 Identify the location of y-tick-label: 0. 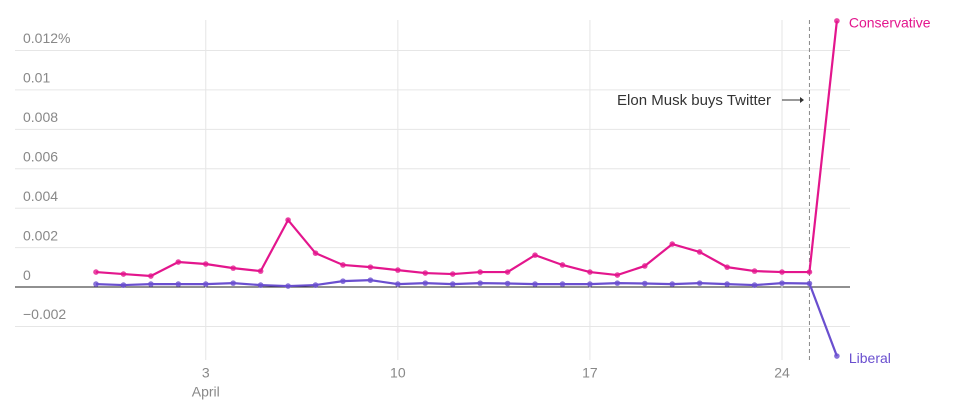
(27, 275).